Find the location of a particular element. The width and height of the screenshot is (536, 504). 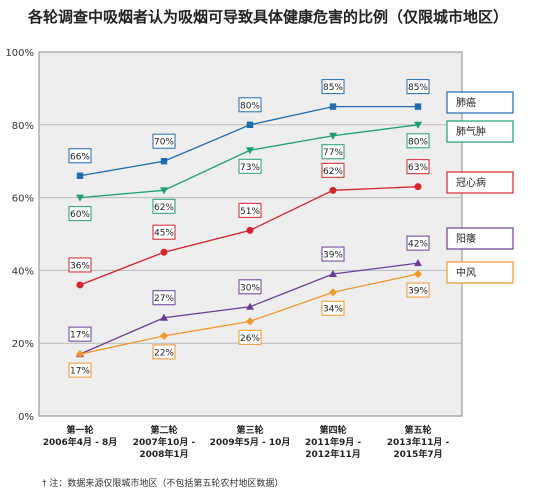

data-label: 66% is located at coordinates (80, 157).